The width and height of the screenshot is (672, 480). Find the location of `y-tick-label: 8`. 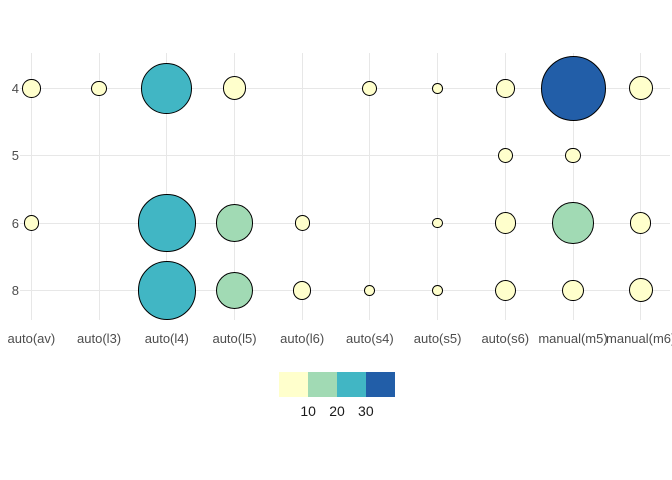

y-tick-label: 8 is located at coordinates (15, 290).